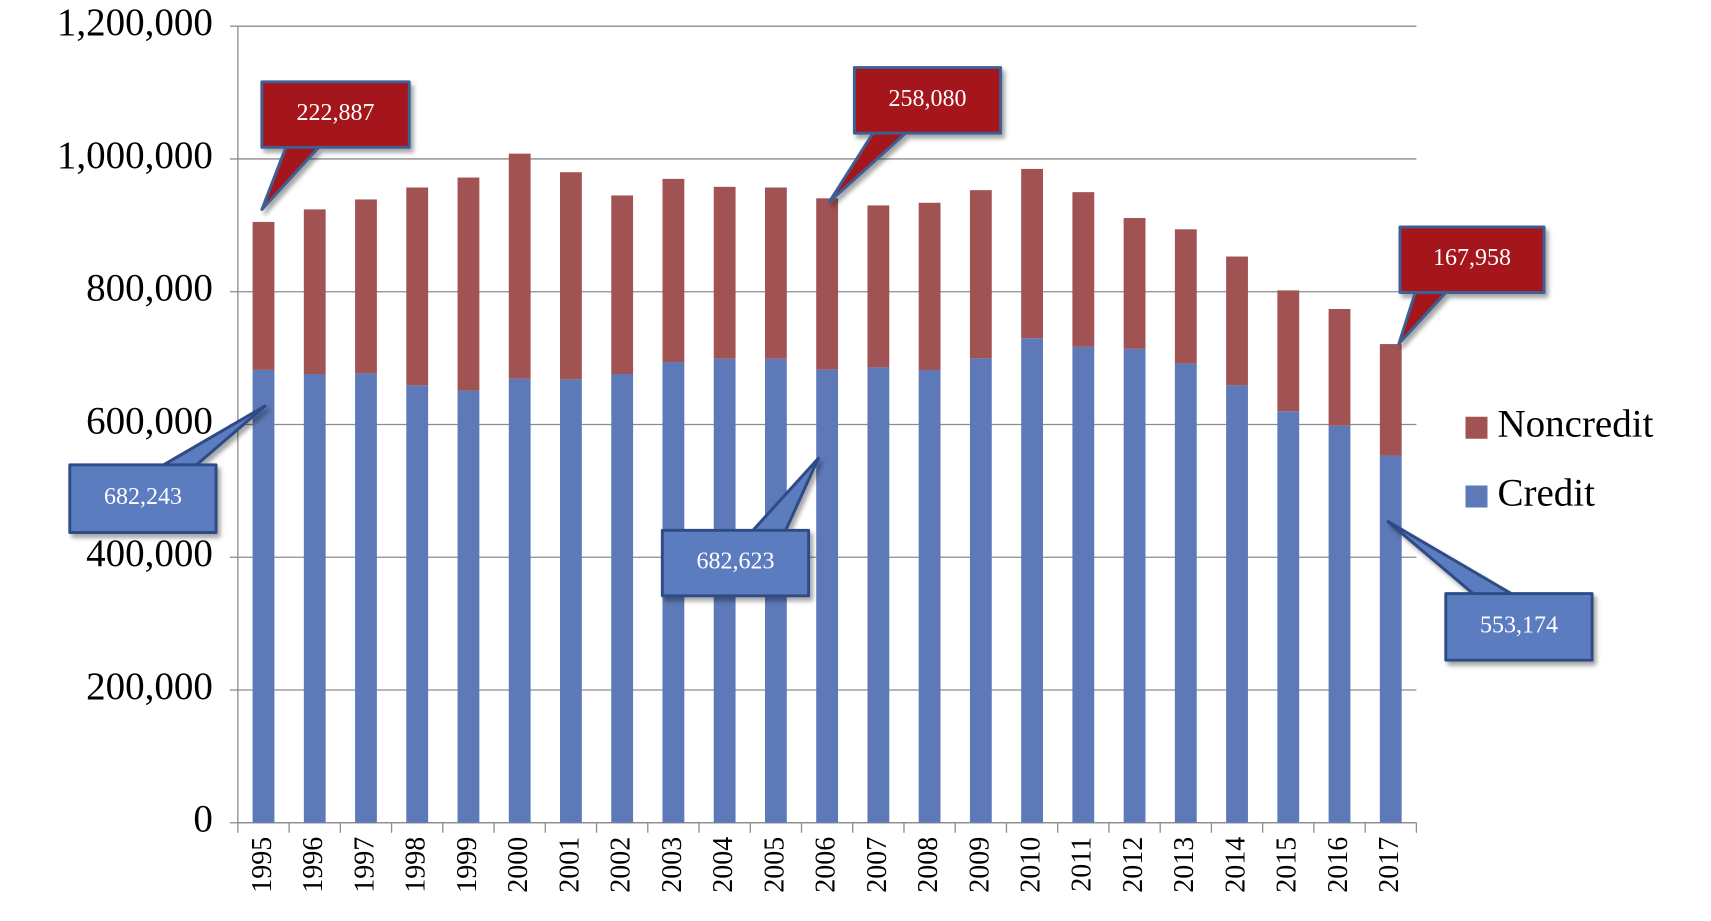  I want to click on x-tick-label: 2008, so click(928, 865).